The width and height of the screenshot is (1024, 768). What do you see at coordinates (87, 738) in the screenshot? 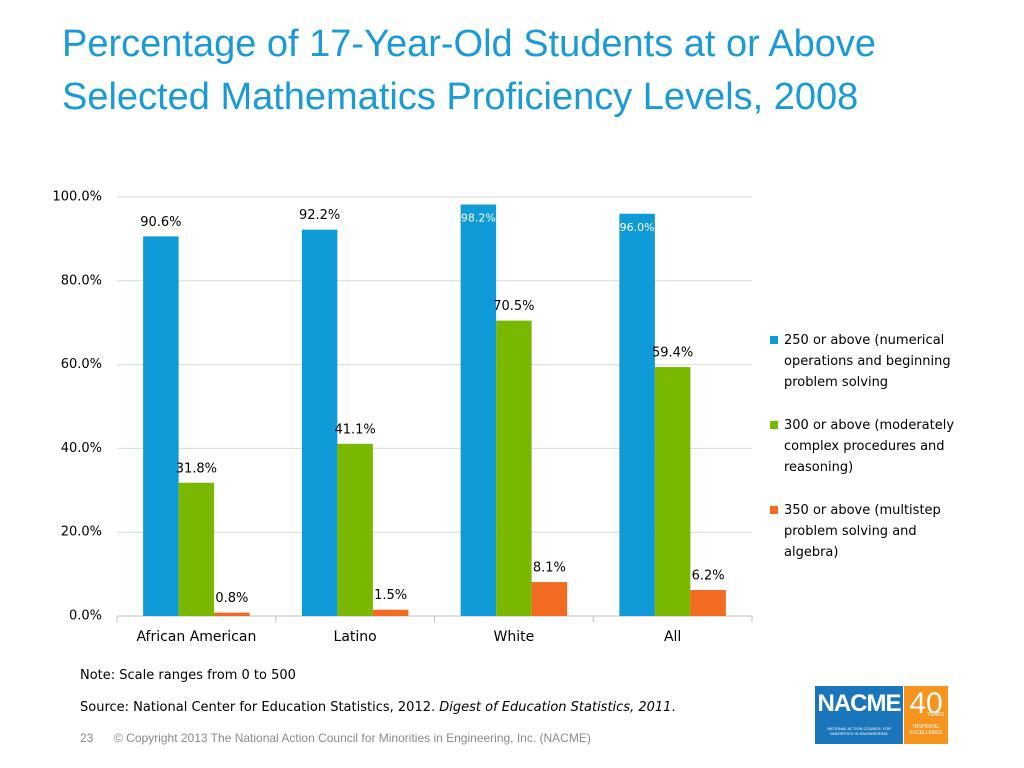
I see `page-number: 23` at bounding box center [87, 738].